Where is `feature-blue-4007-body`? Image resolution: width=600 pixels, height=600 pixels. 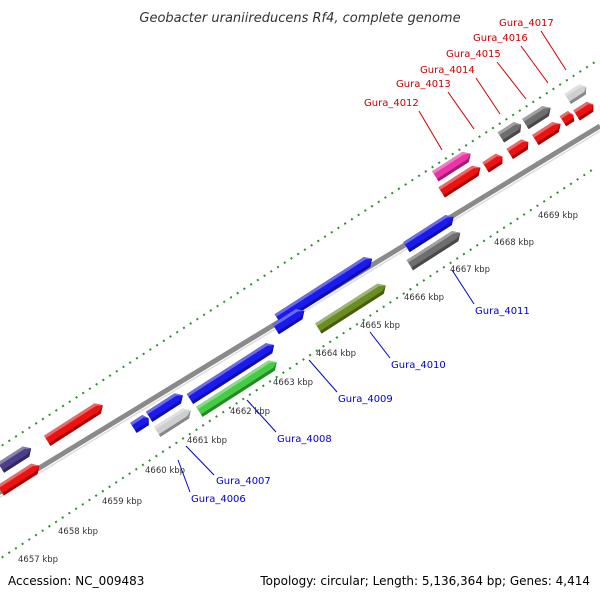 feature-blue-4007-body is located at coordinates (164, 407).